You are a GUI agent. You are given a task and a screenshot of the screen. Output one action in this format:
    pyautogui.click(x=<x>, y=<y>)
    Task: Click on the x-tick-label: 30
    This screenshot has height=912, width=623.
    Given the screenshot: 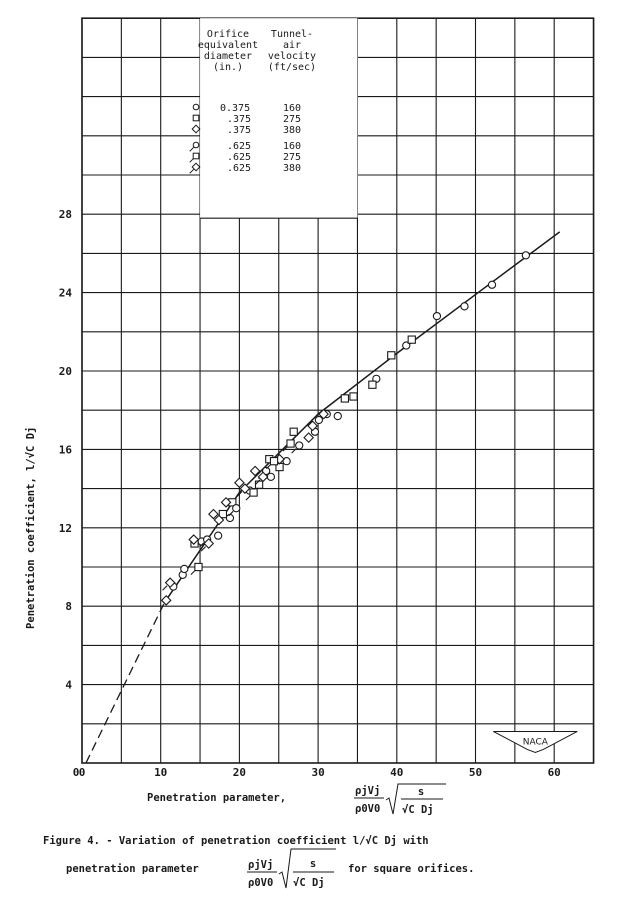 What is the action you would take?
    pyautogui.click(x=317, y=772)
    